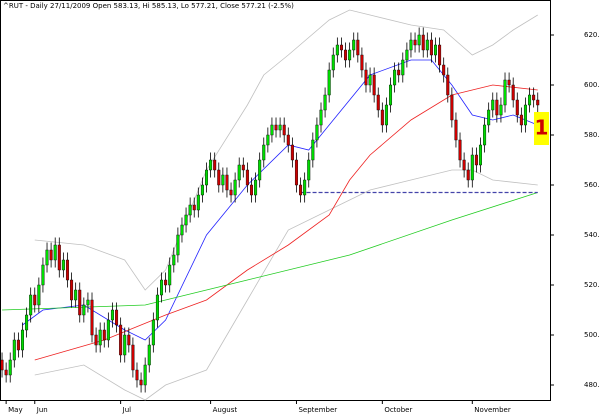 The image size is (600, 416). What do you see at coordinates (15, 410) in the screenshot?
I see `x-tick-label: May` at bounding box center [15, 410].